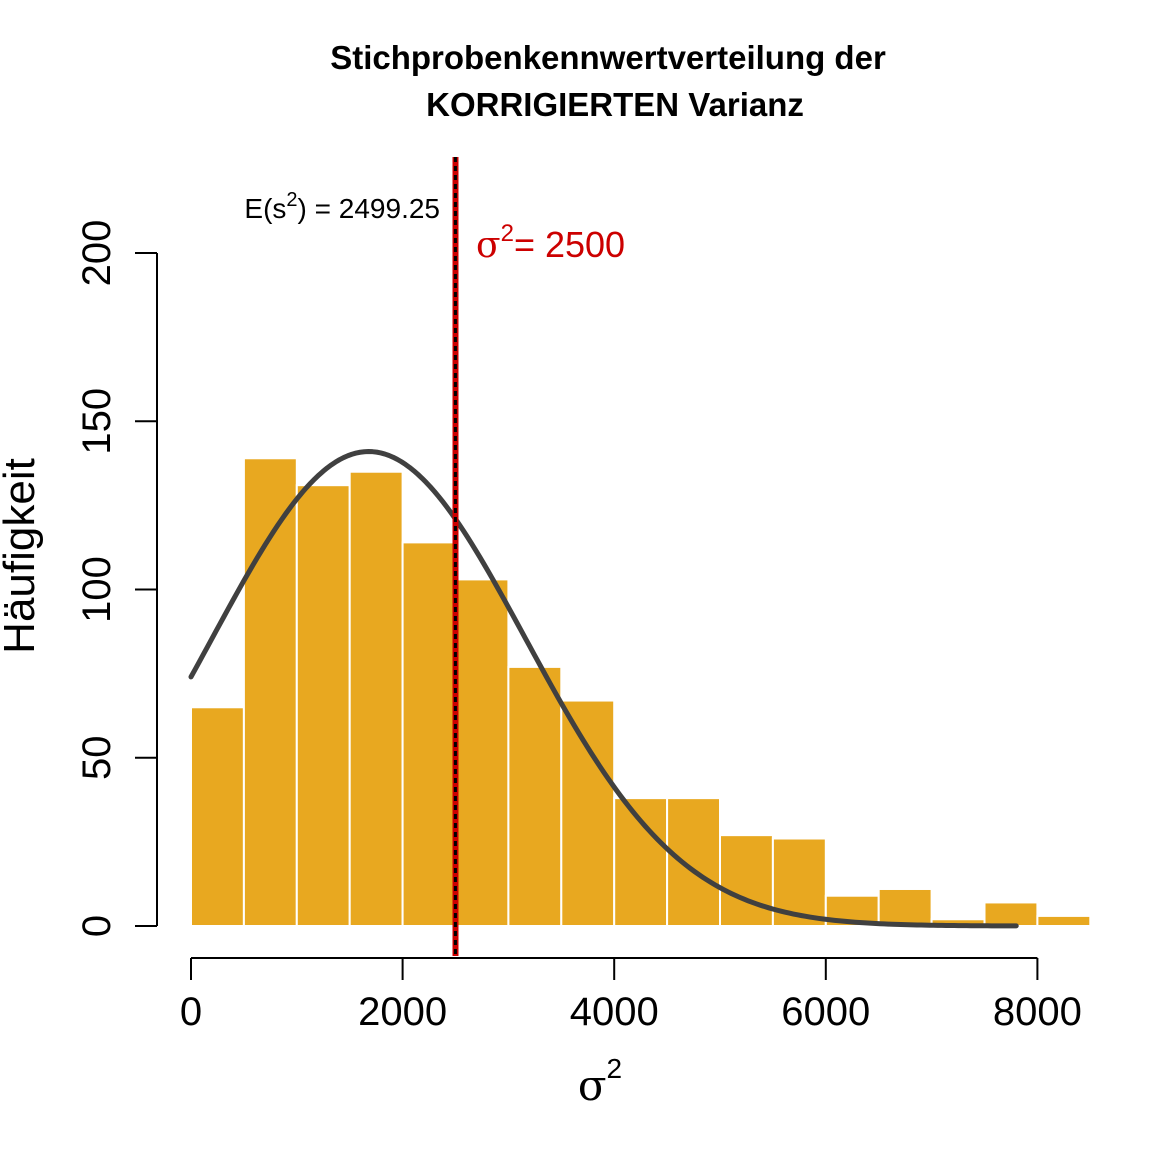 This screenshot has height=1157, width=1152. Describe the element at coordinates (22, 556) in the screenshot. I see `y-axis-label: Häufigkeit` at that location.